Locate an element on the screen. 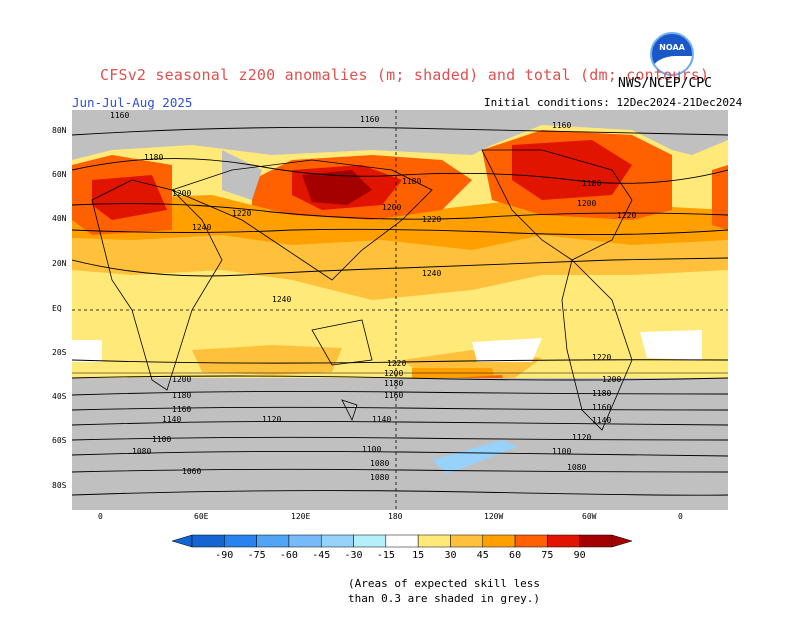  colorbar: -90 -75 -60 -45 -30 -15 15 30 45 60 75 90 is located at coordinates (402, 547).